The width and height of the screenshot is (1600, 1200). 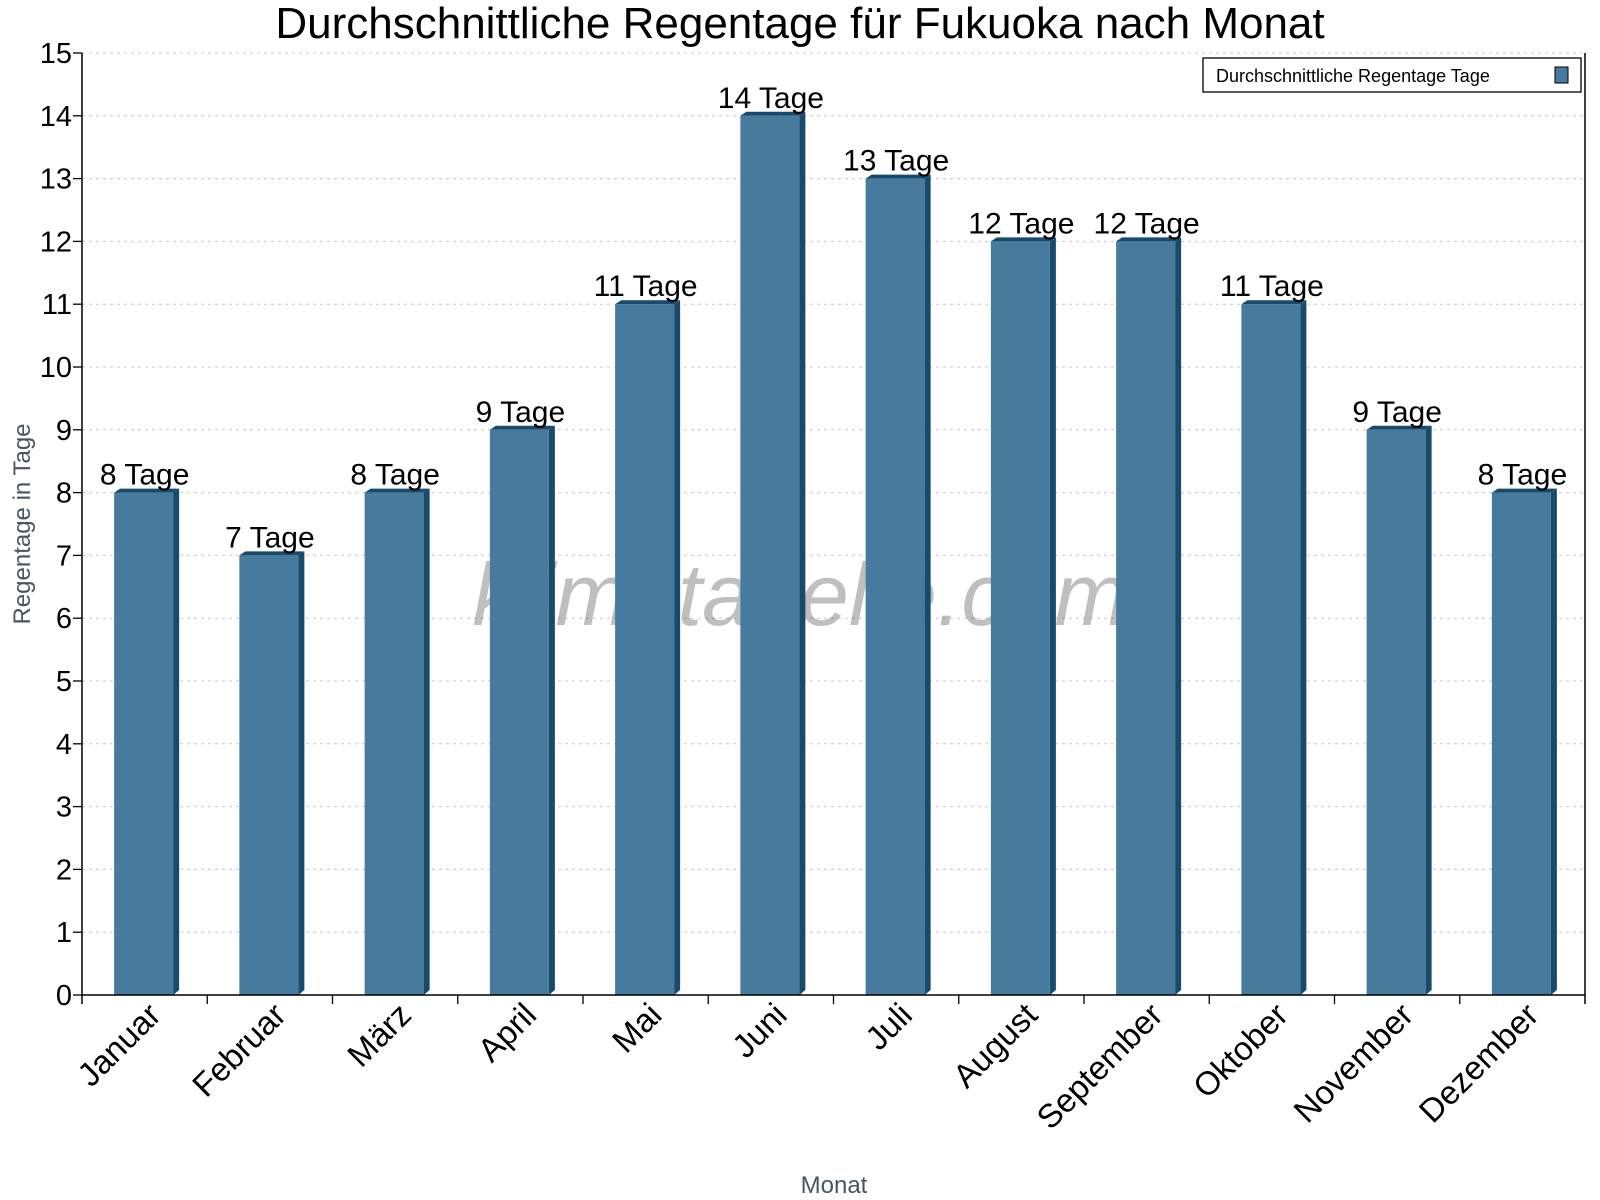 What do you see at coordinates (56, 180) in the screenshot?
I see `y-tick-label: 13` at bounding box center [56, 180].